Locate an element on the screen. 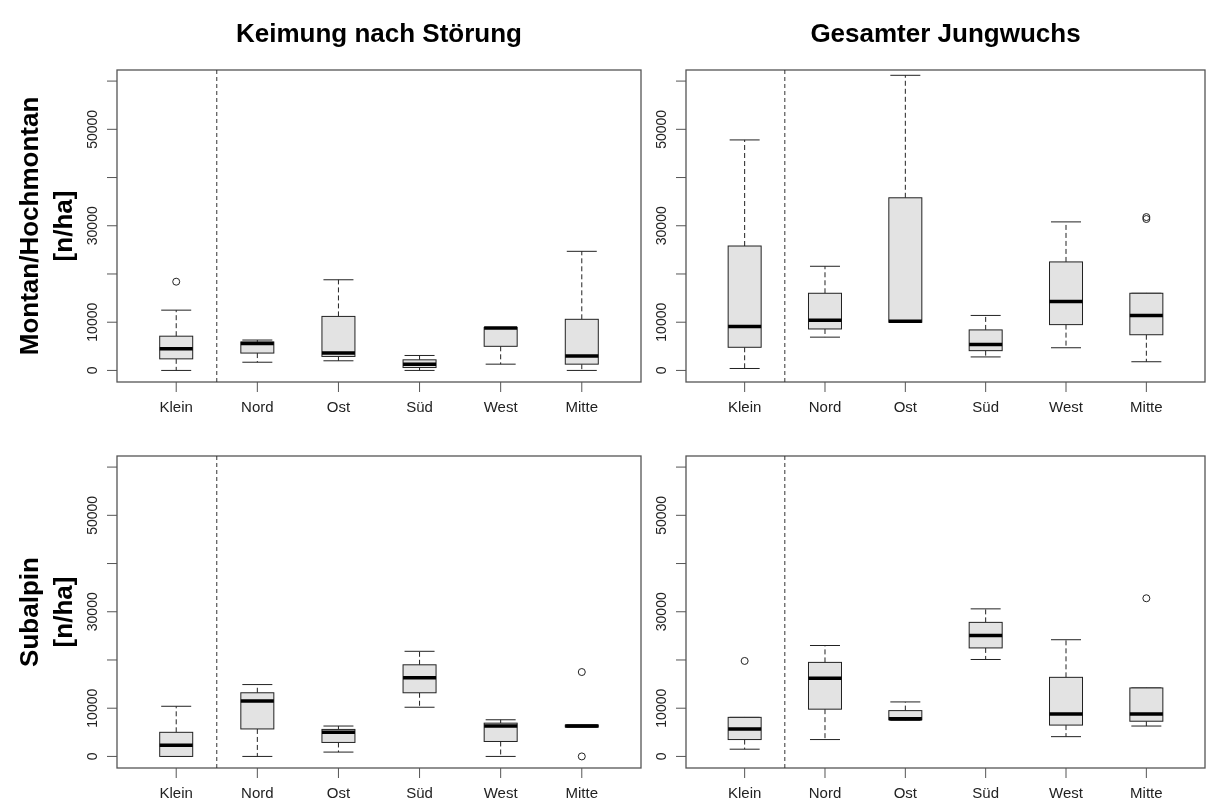  y-axis-title: Montan/Hochmontan [n/ha] is located at coordinates (46, 226).